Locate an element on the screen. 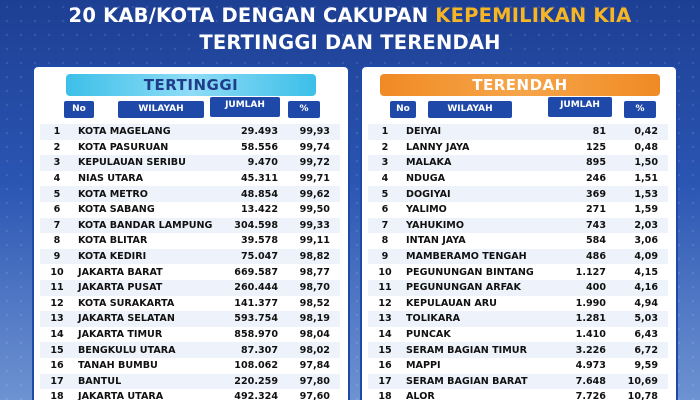  table-row: 8 KOTA BLITAR 39.578 99,11 is located at coordinates (190, 241).